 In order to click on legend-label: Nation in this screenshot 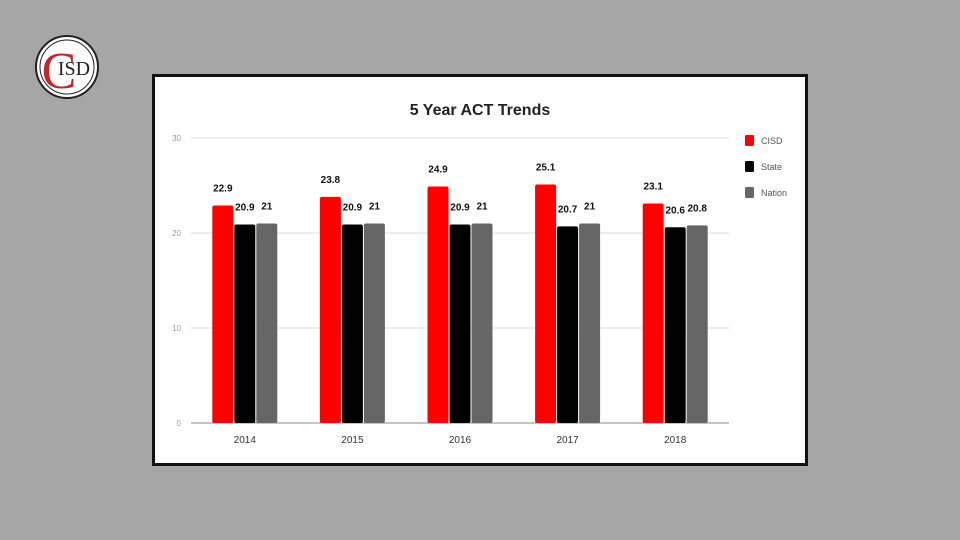, I will do `click(774, 193)`.